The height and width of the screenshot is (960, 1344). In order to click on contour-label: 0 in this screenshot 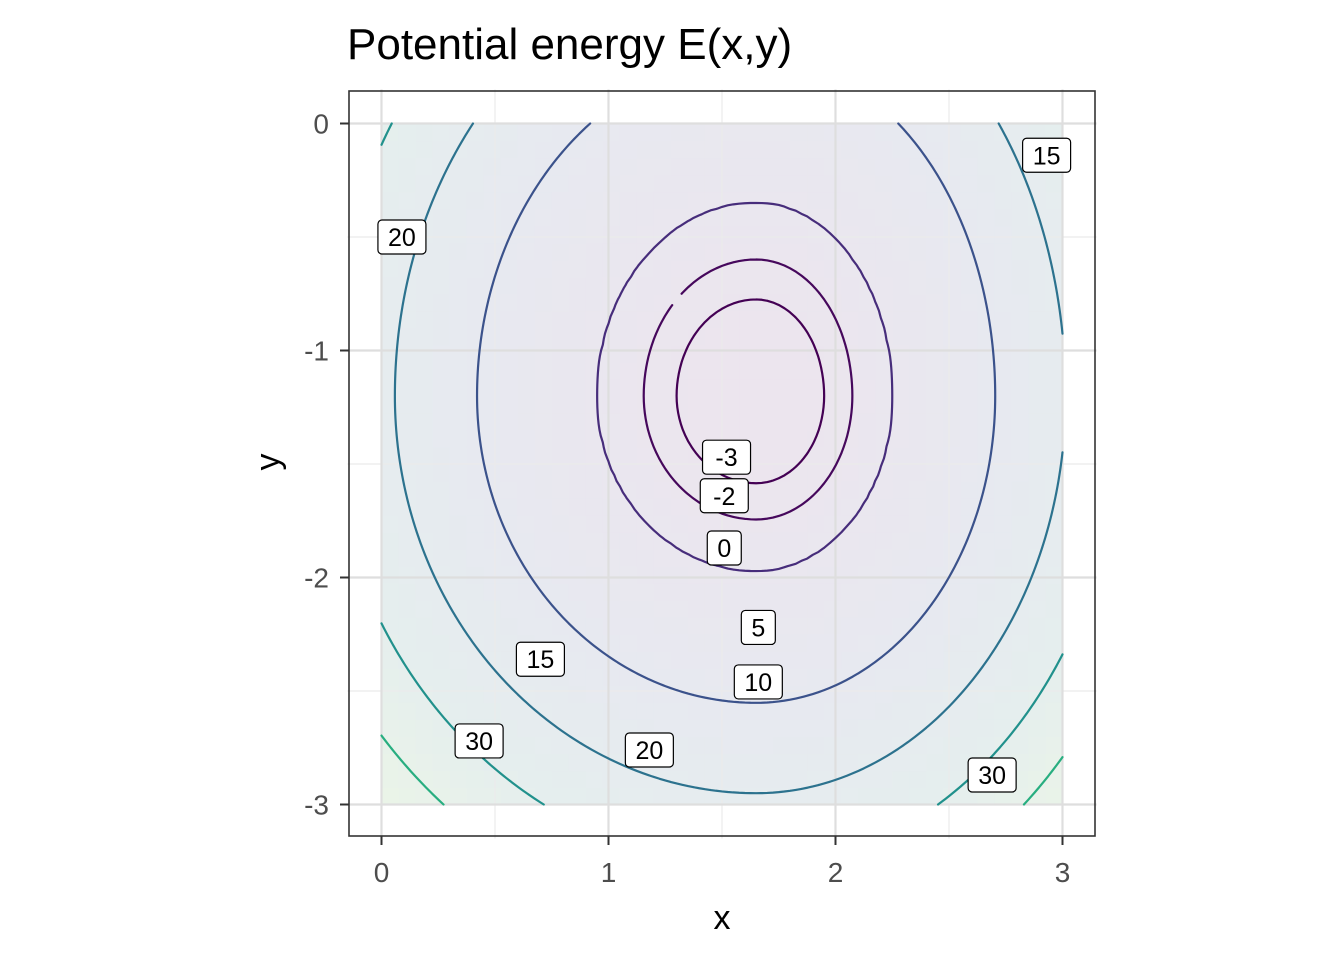, I will do `click(724, 548)`.